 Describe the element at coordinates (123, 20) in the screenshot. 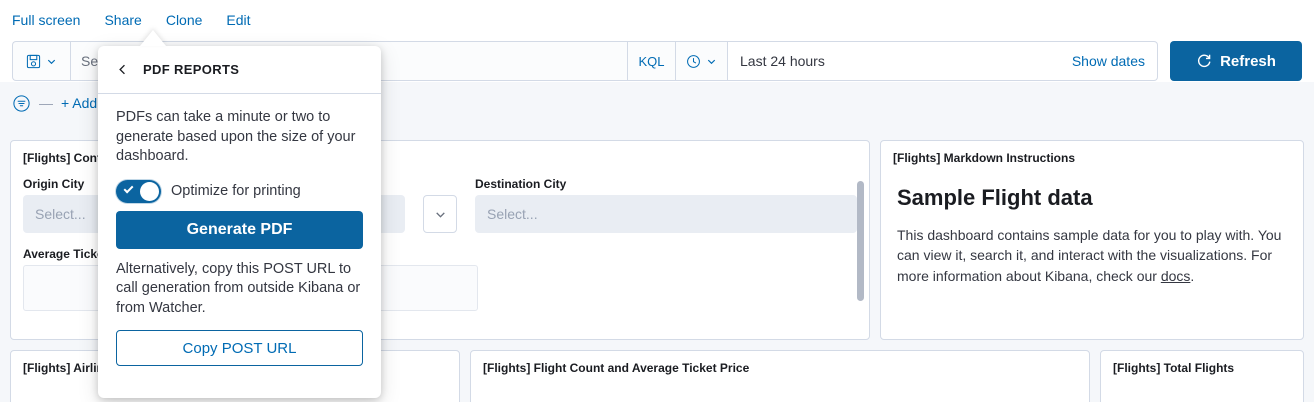

I see `menu-share: Share` at that location.